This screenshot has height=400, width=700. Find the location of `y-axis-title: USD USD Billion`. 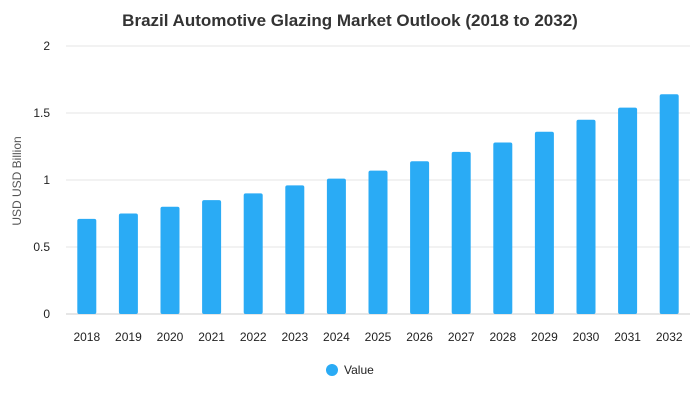

y-axis-title: USD USD Billion is located at coordinates (17, 180).